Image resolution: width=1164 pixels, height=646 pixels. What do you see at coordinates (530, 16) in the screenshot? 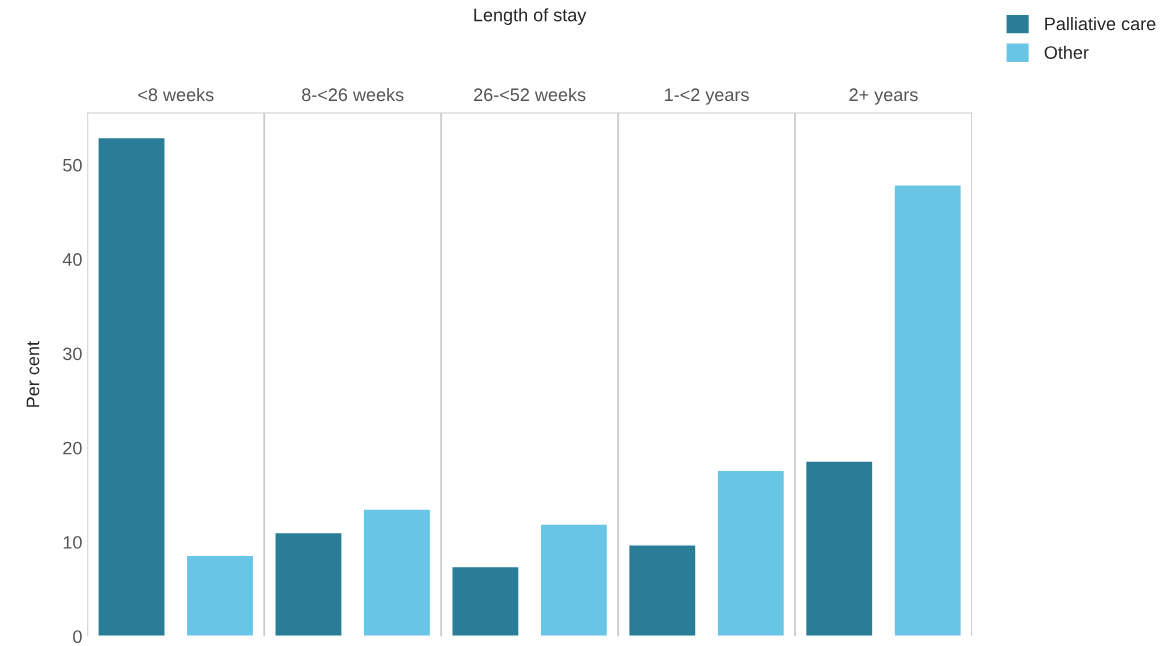
I see `x-axis-title: Length of stay` at bounding box center [530, 16].